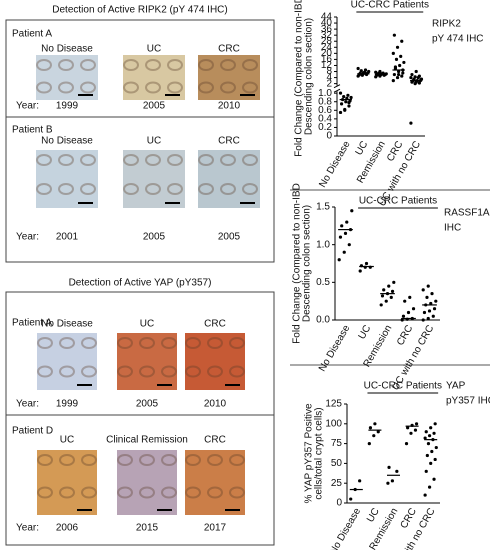 This screenshot has width=490, height=550. What do you see at coordinates (327, 23) in the screenshot?
I see `y-tick-label: 40` at bounding box center [327, 23].